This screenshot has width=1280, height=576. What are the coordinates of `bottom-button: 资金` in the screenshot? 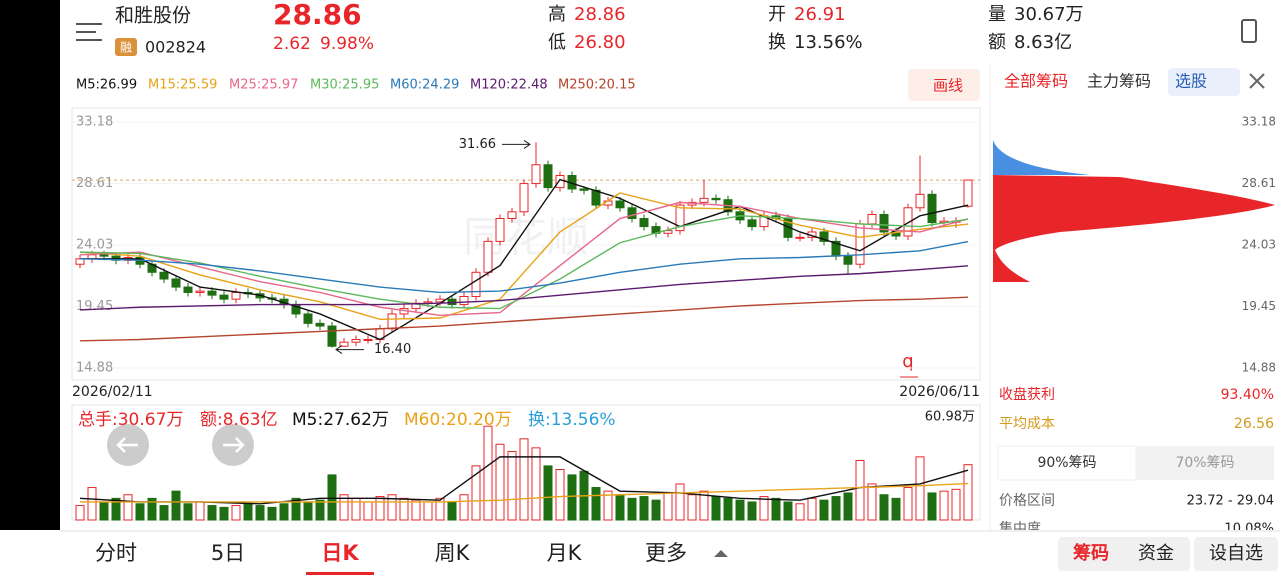 It's located at (1156, 553).